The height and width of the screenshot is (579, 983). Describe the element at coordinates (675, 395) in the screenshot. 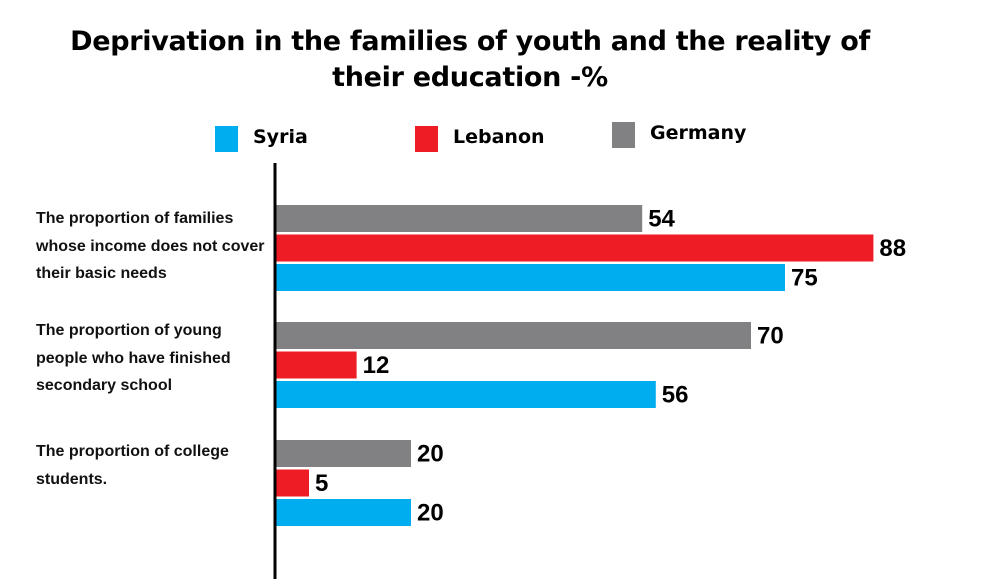

I see `data-label-syria-2: 56` at that location.